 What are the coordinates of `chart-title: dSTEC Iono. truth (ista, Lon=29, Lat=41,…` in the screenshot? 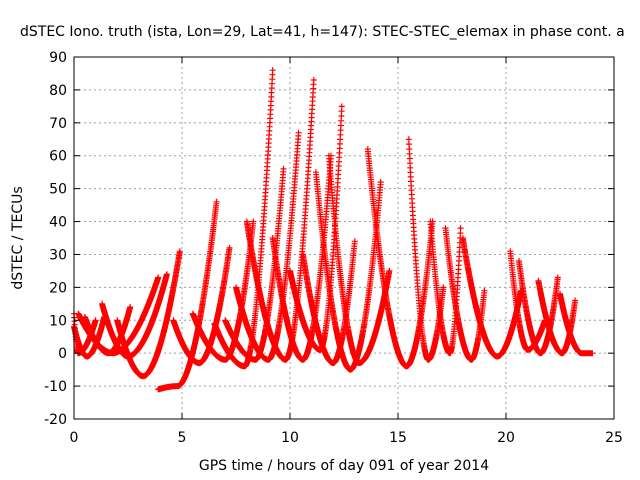 It's located at (322, 32).